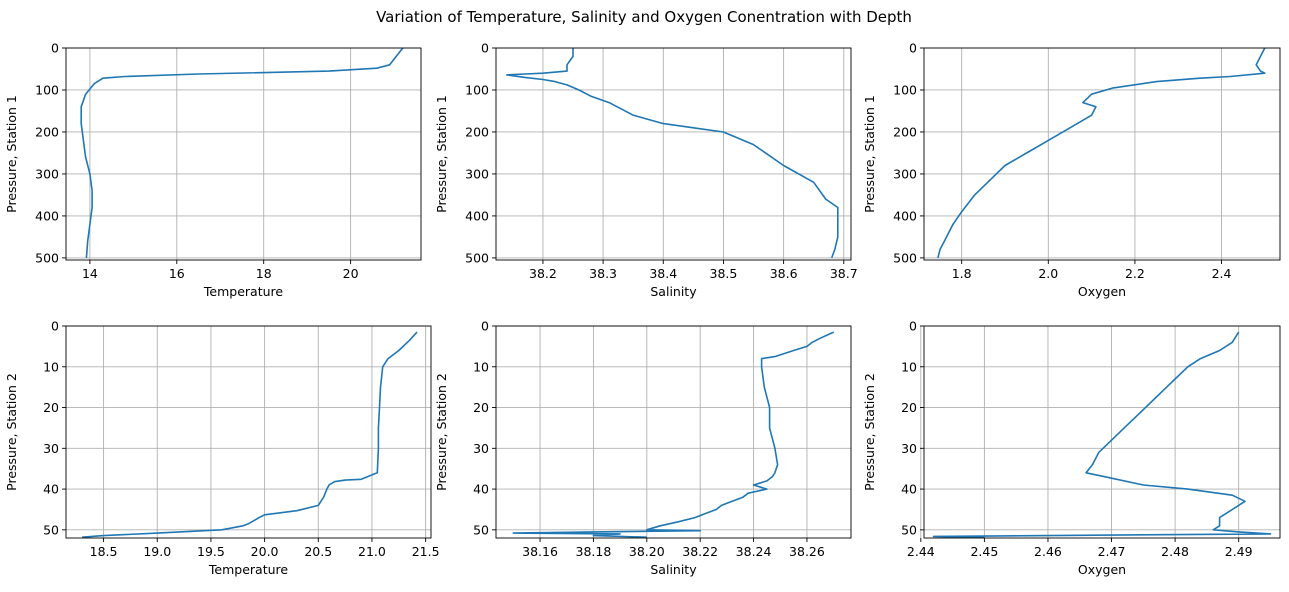  What do you see at coordinates (663, 273) in the screenshot?
I see `x-tick-label: 38.4` at bounding box center [663, 273].